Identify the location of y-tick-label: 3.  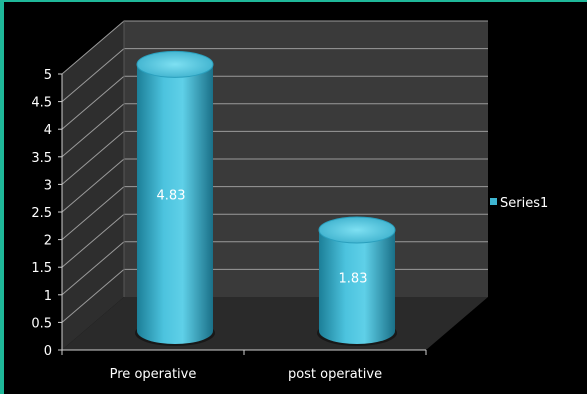
(48, 185).